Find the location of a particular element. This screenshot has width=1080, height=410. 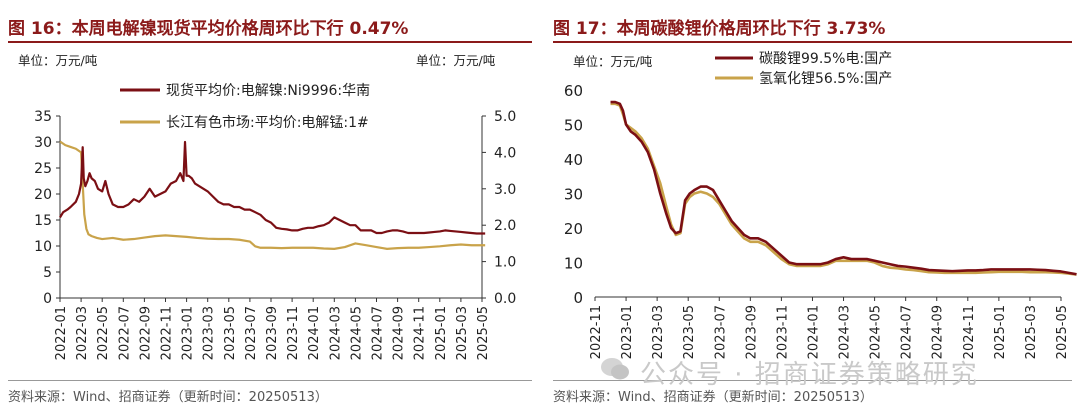

y-tick-label-right: 5.0 is located at coordinates (505, 117).